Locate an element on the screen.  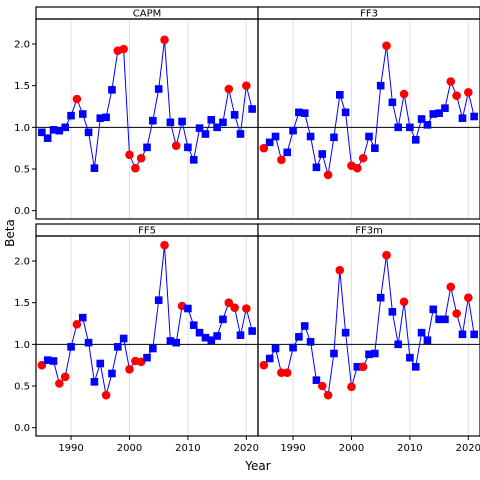
x-tick-label: 2000 is located at coordinates (129, 448).